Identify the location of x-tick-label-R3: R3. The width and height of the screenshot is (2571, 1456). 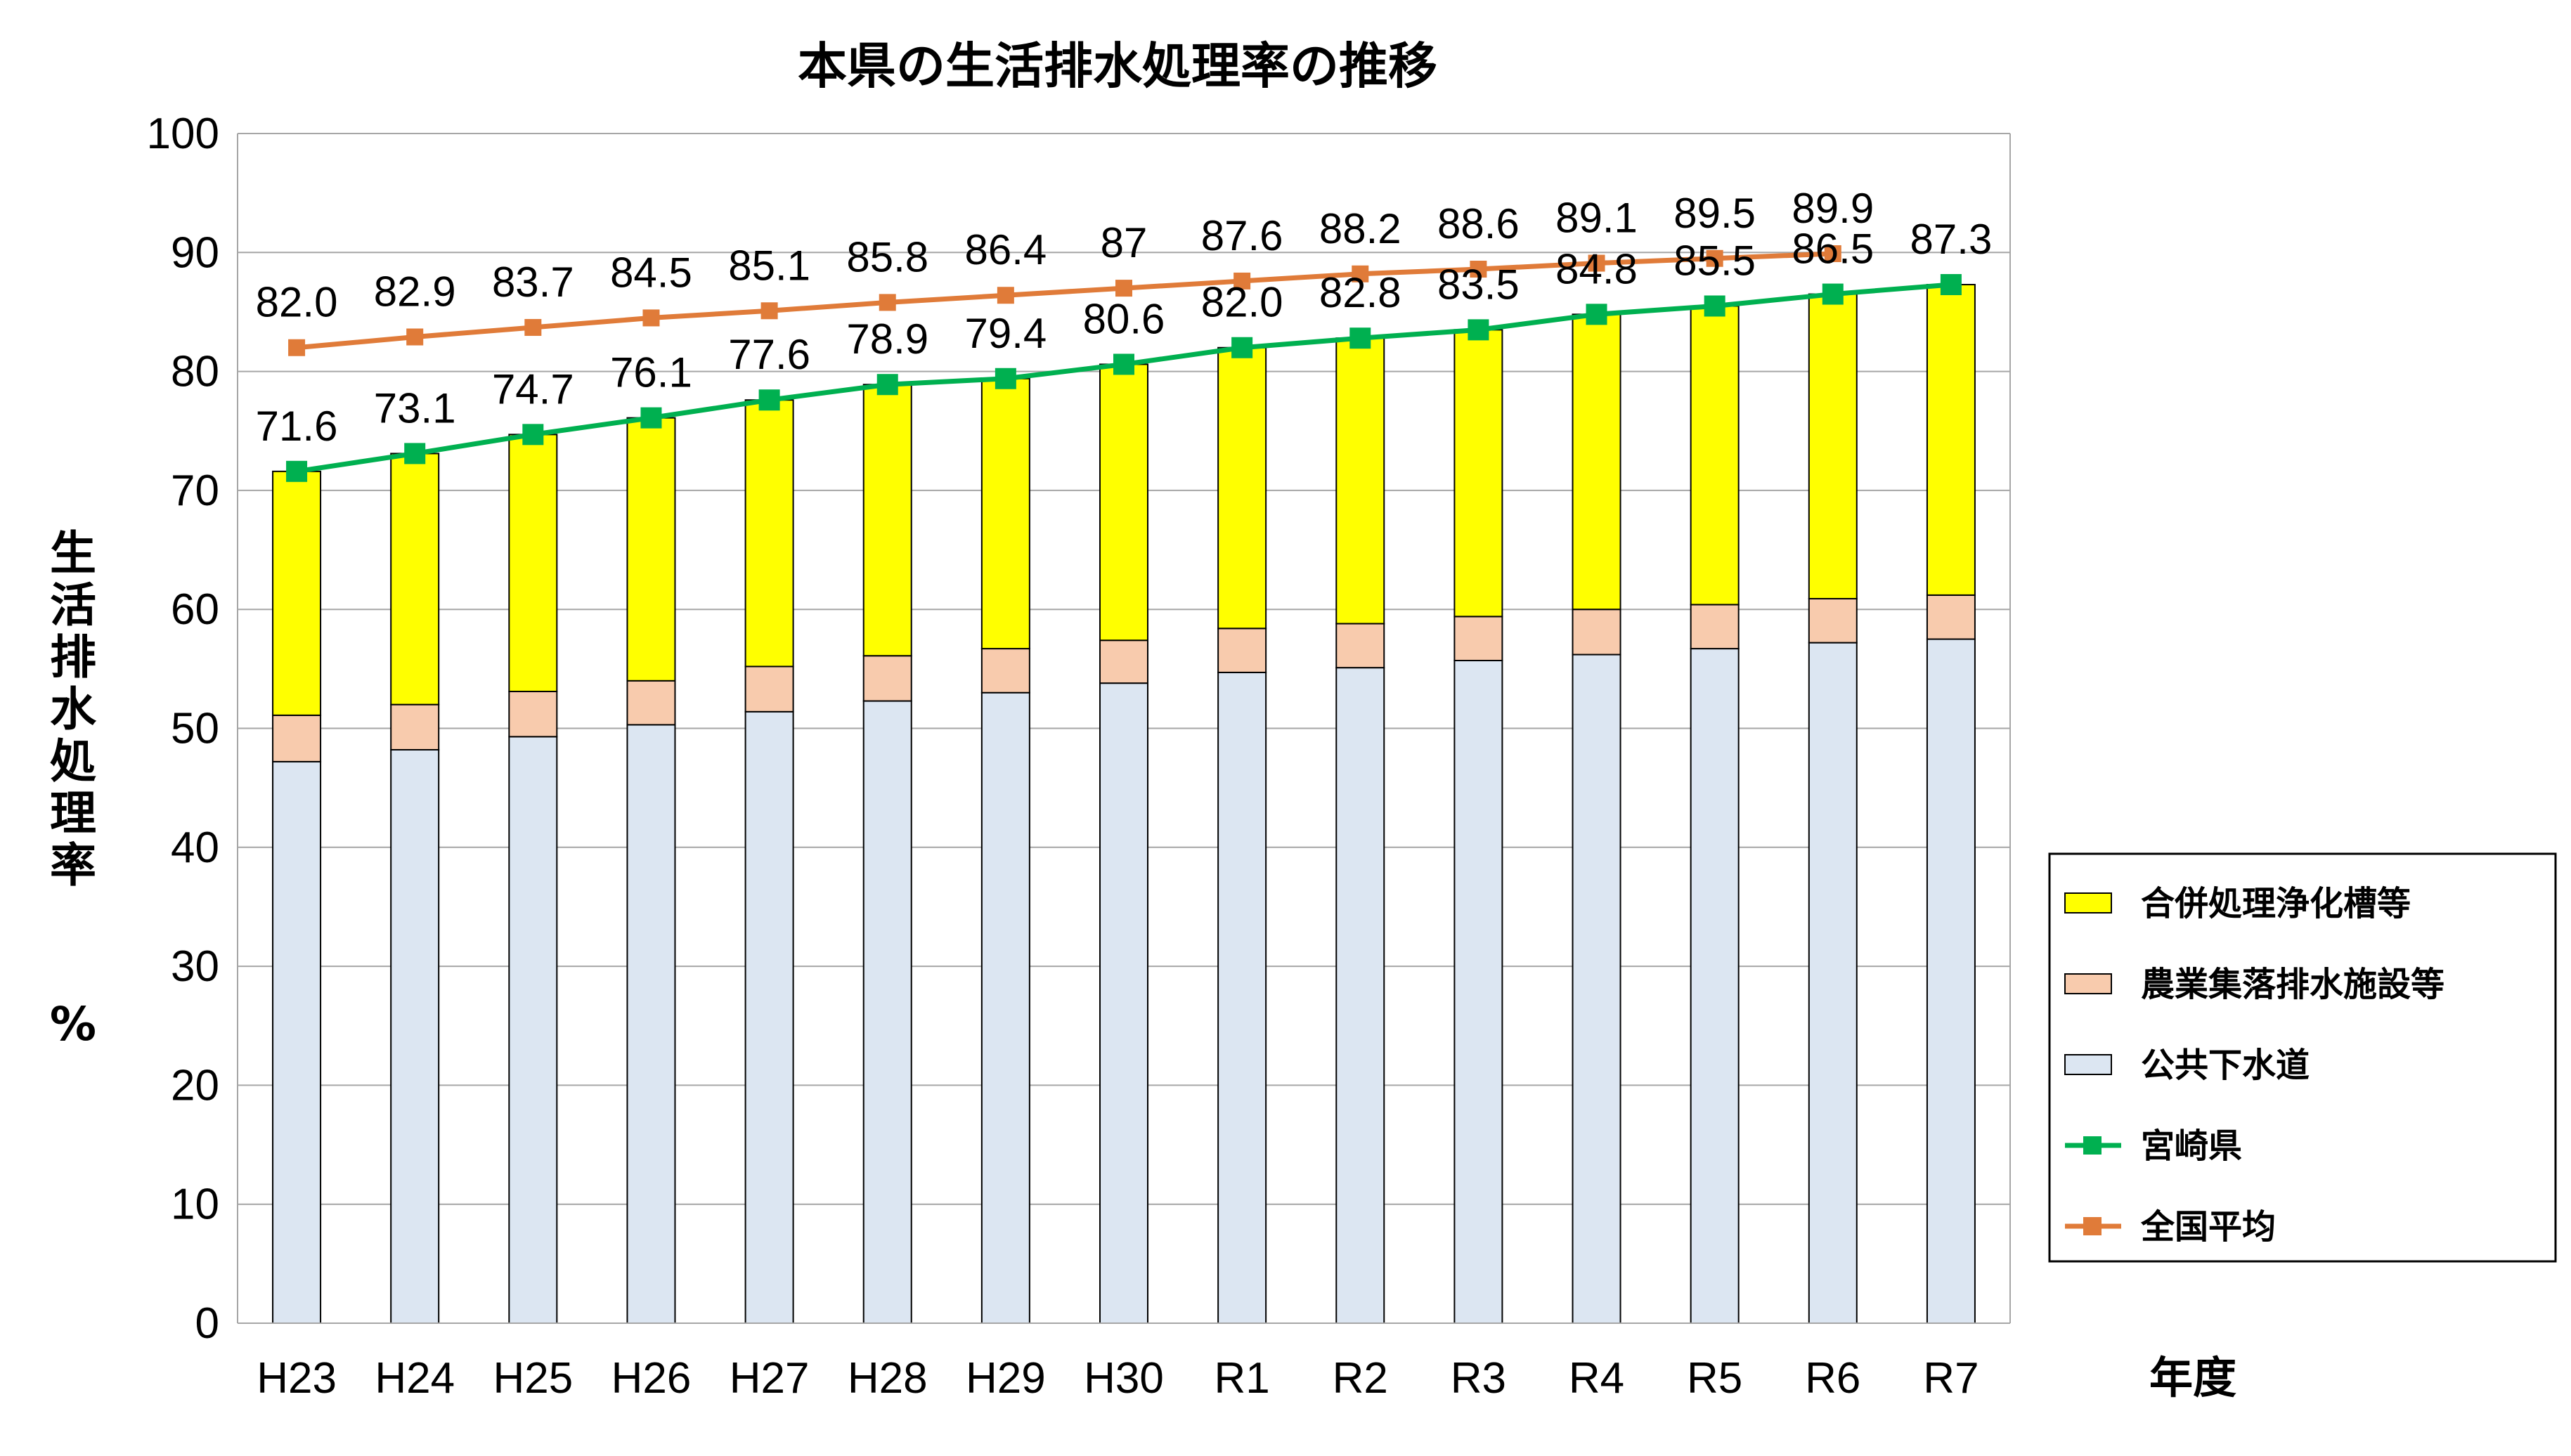
(1478, 1379).